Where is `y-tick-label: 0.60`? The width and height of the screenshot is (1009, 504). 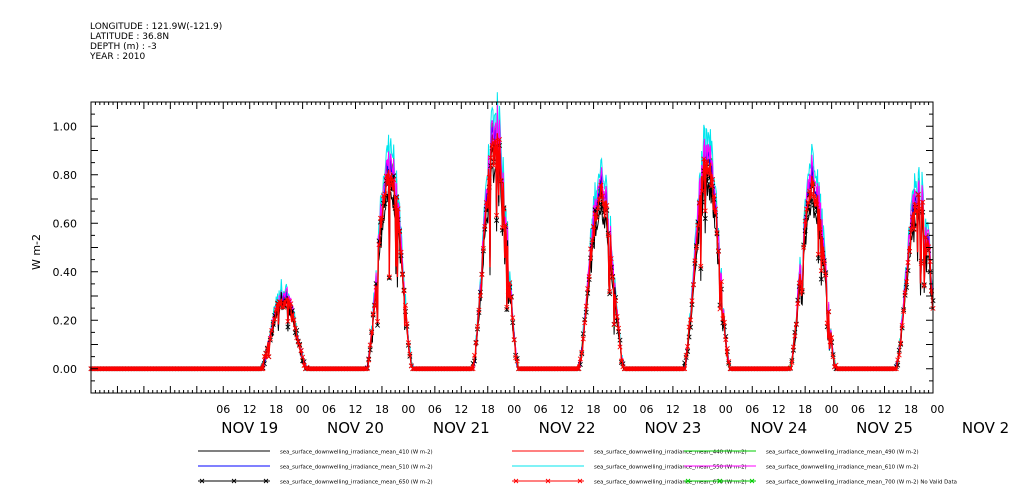 y-tick-label: 0.60 is located at coordinates (65, 223).